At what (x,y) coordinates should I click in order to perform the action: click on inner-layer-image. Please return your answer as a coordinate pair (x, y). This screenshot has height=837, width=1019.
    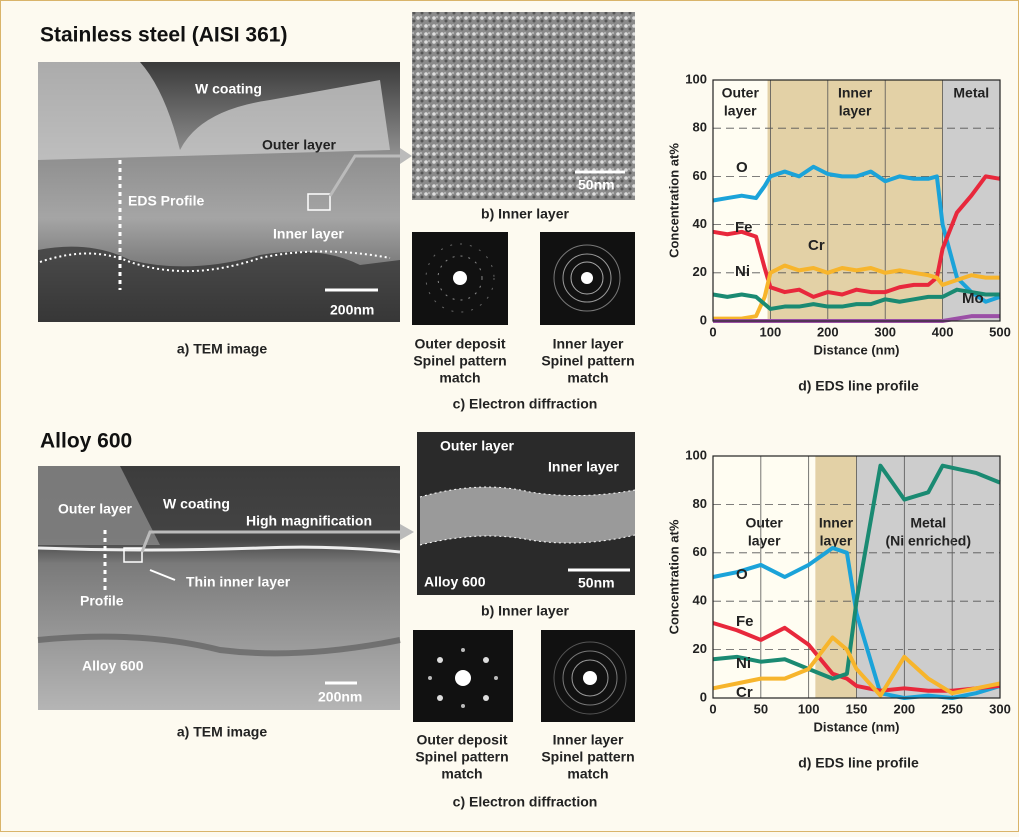
    Looking at the image, I should click on (523, 106).